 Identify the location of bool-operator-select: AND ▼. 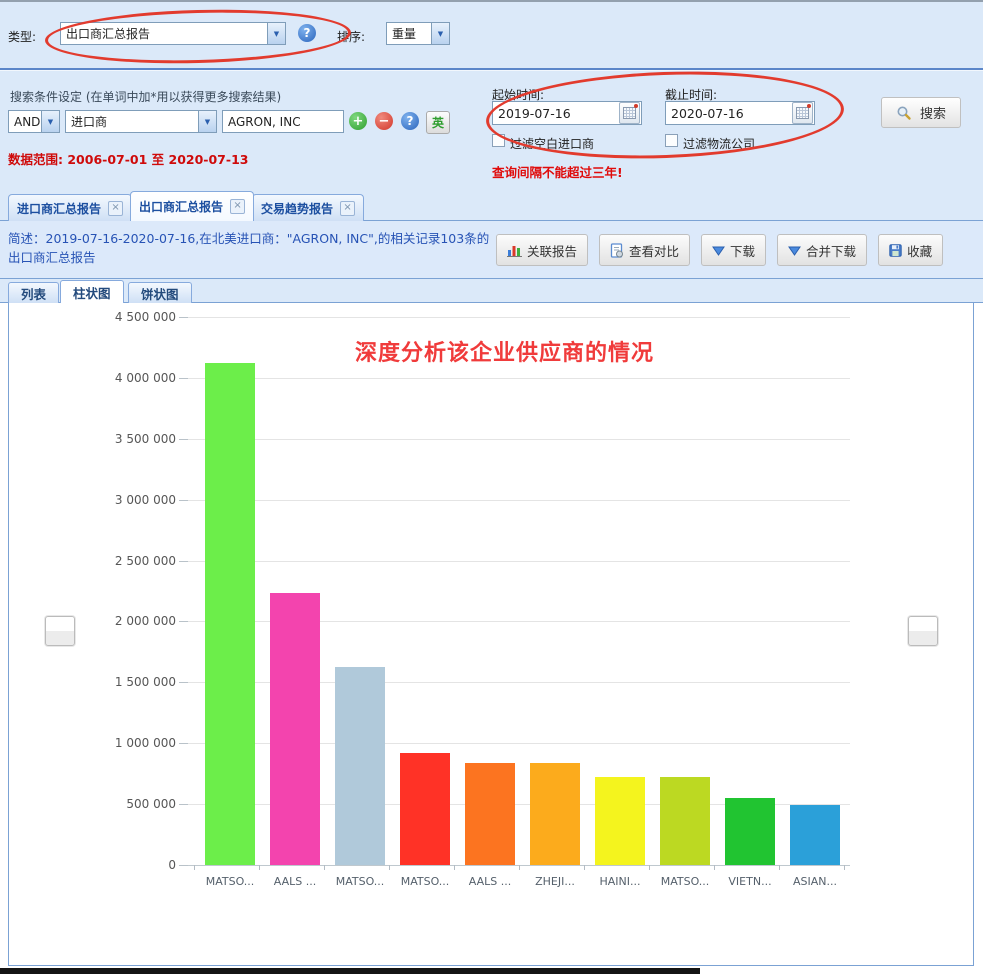
(34, 121).